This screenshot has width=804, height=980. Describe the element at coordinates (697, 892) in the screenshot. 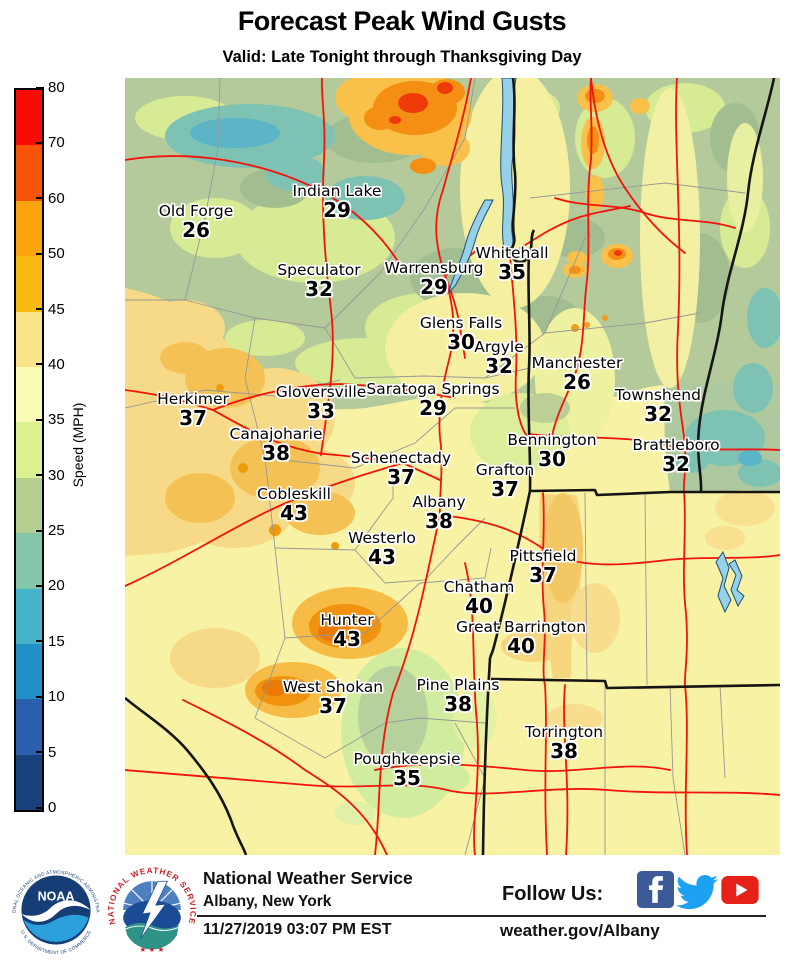

I see `twitter-icon` at that location.